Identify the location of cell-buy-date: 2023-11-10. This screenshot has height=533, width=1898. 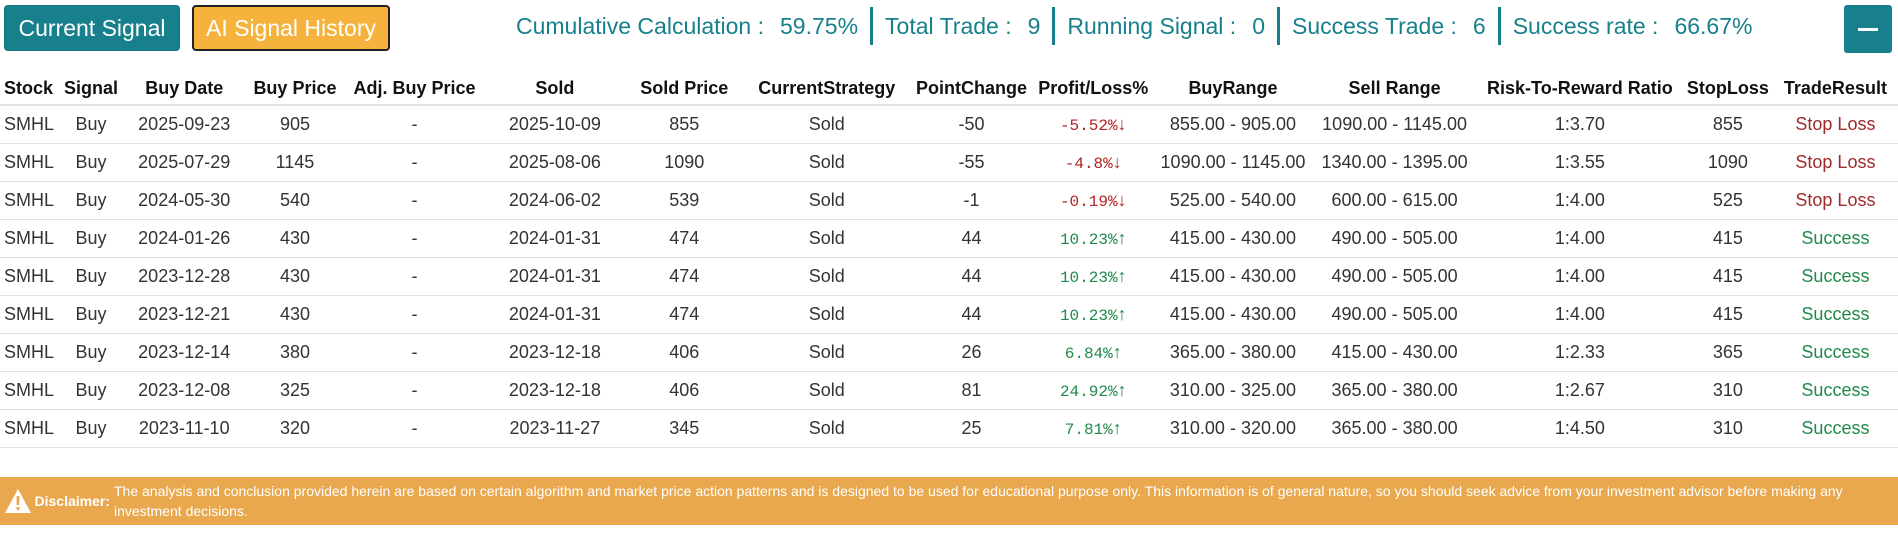
(184, 428).